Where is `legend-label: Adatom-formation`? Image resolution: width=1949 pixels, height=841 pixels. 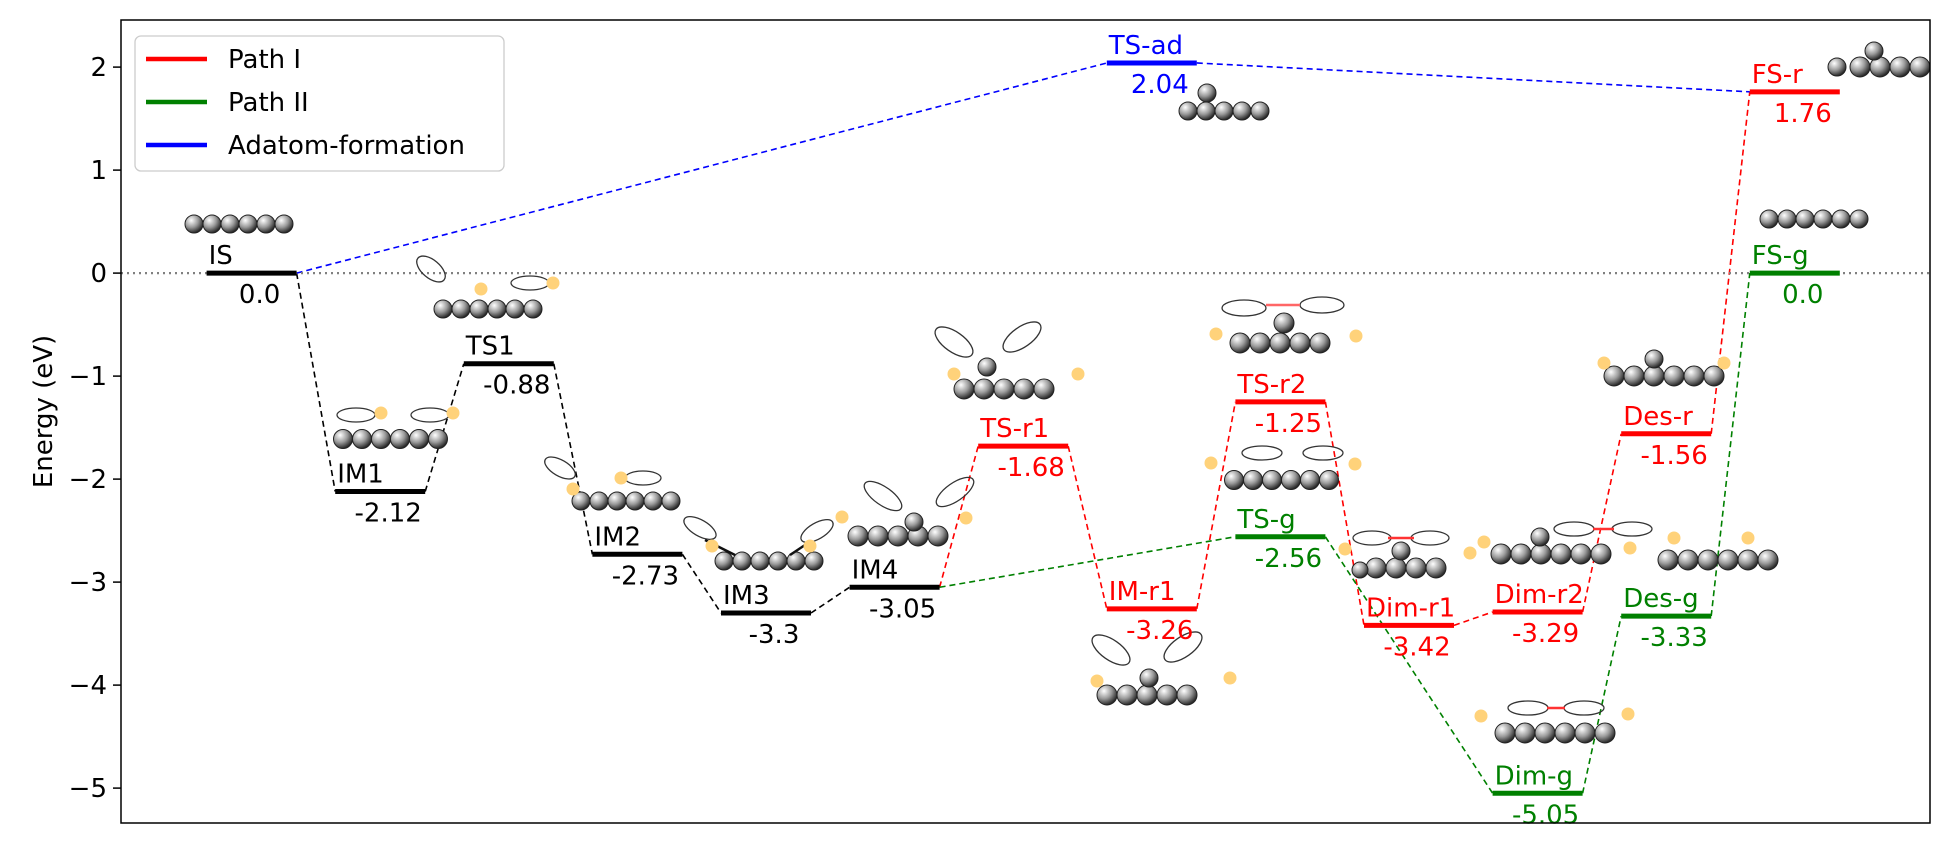
legend-label: Adatom-formation is located at coordinates (346, 146).